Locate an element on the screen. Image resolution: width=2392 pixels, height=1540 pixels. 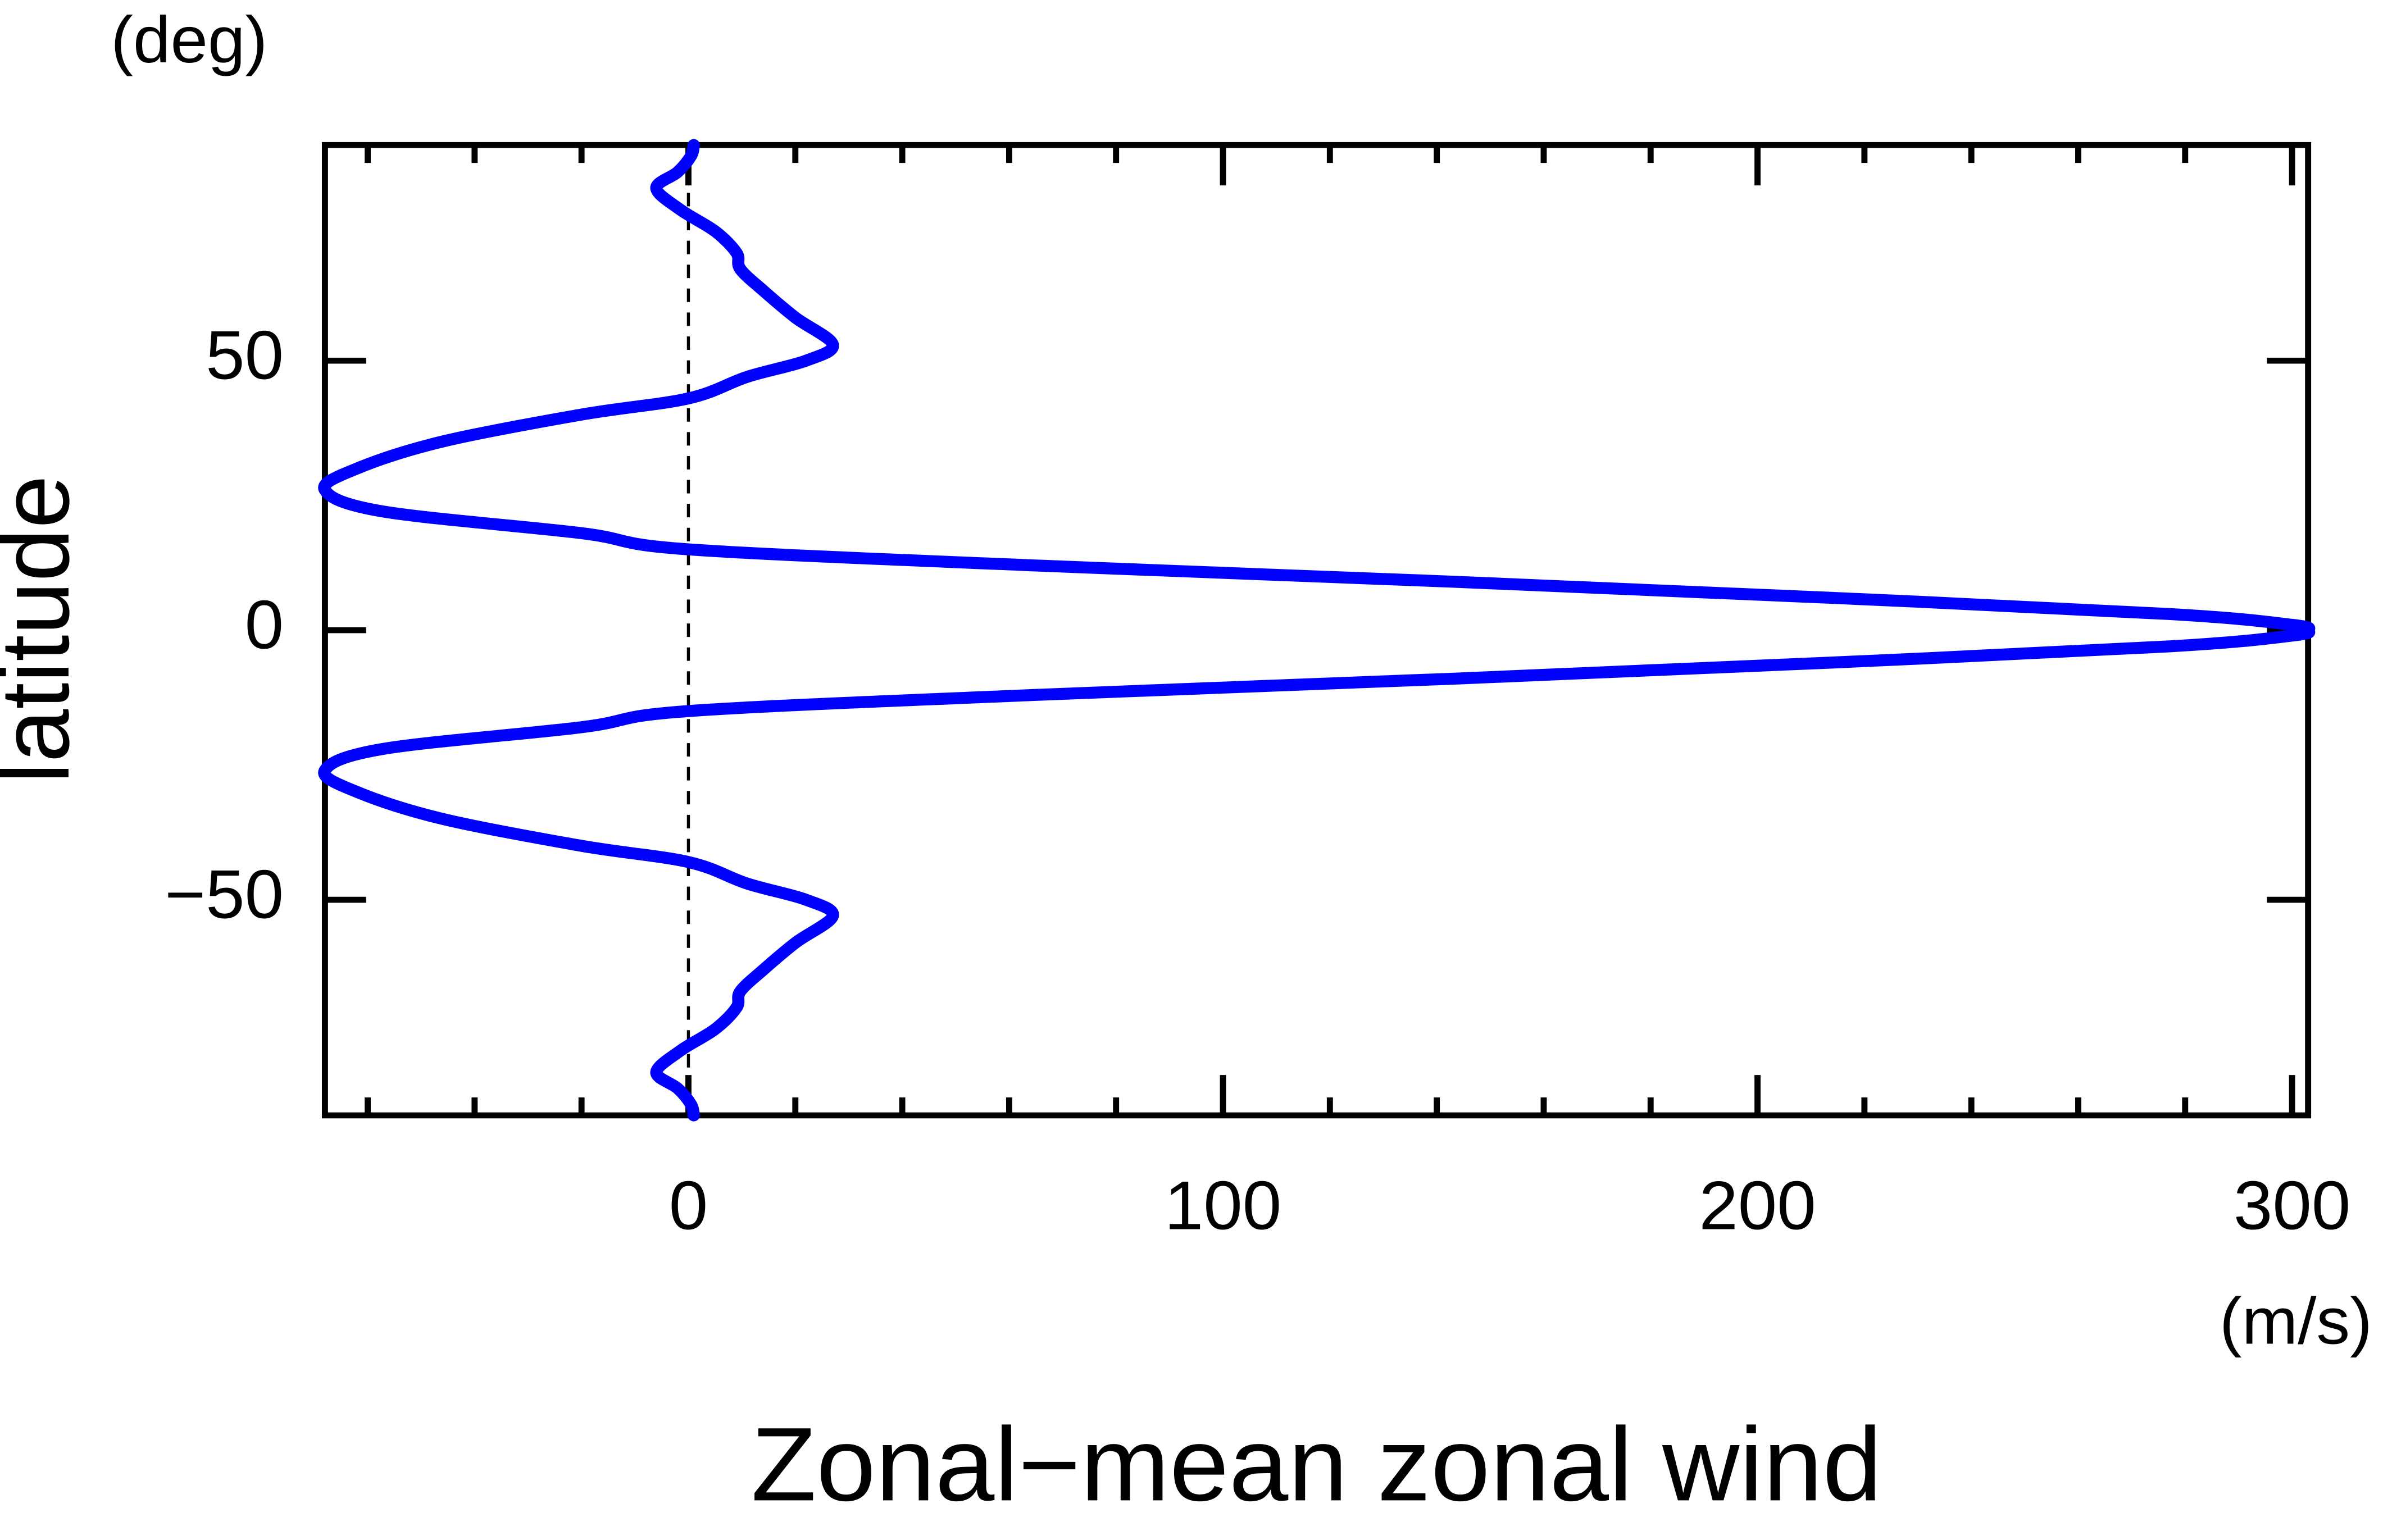
y-axis-label: latitude is located at coordinates (44, 629).